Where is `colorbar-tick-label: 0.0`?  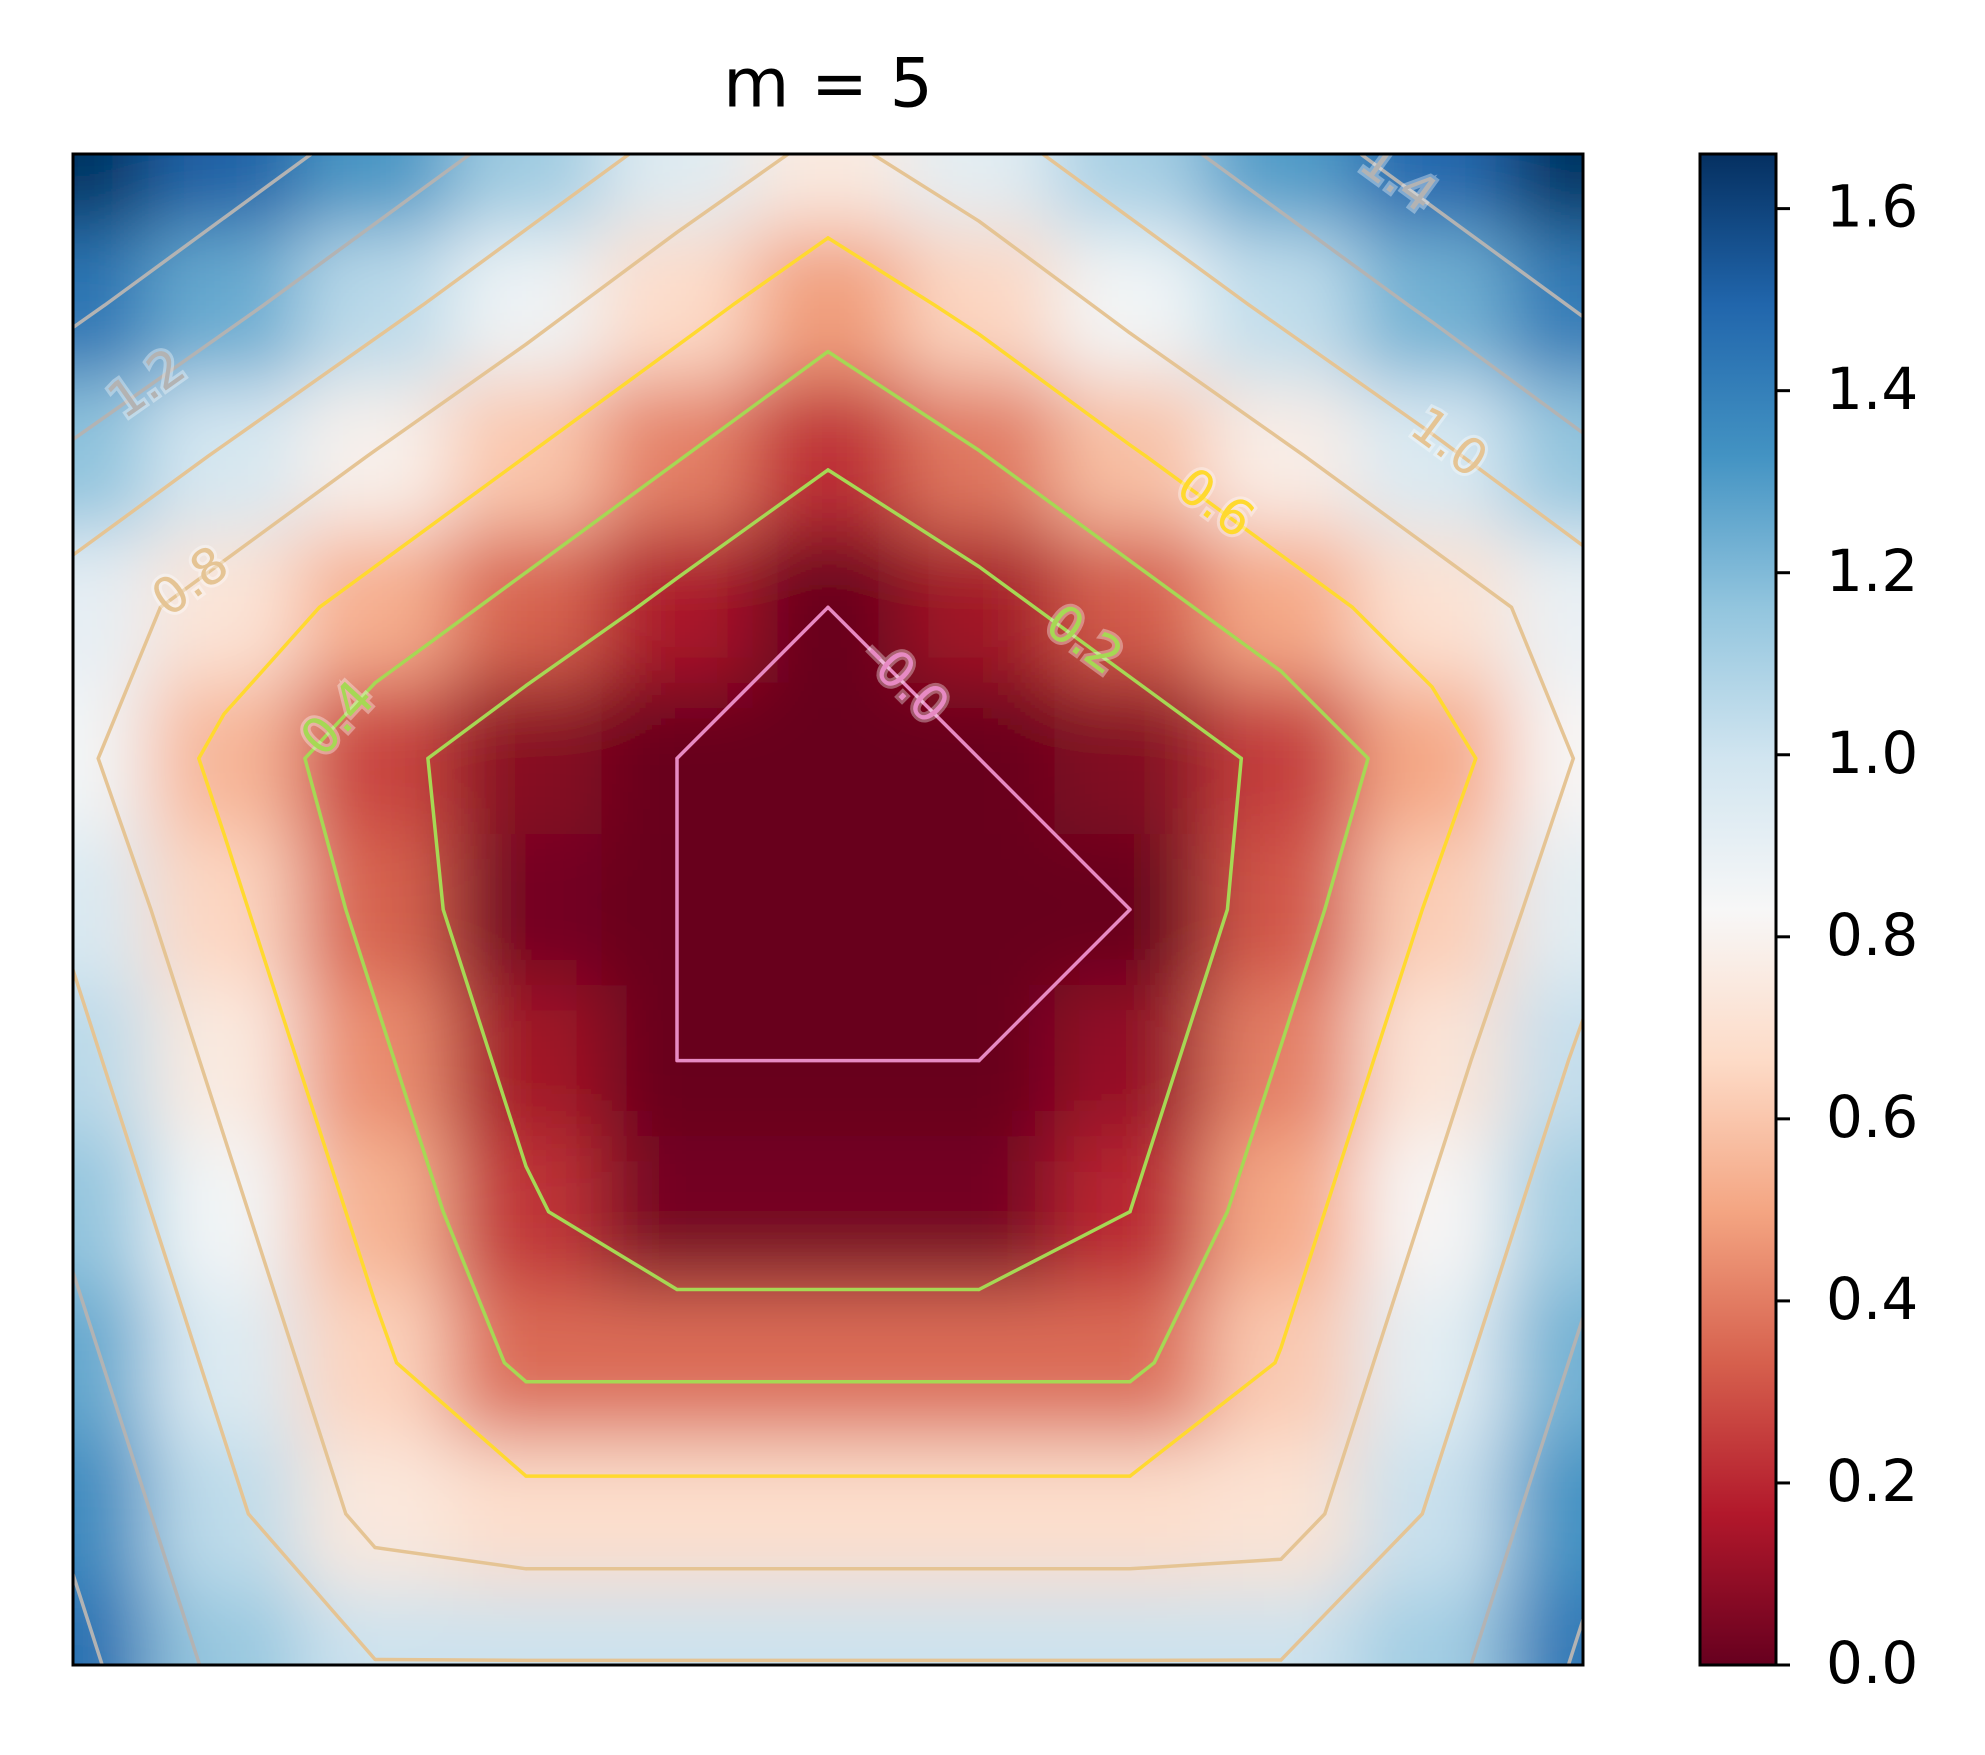
colorbar-tick-label: 0.0 is located at coordinates (1872, 1663).